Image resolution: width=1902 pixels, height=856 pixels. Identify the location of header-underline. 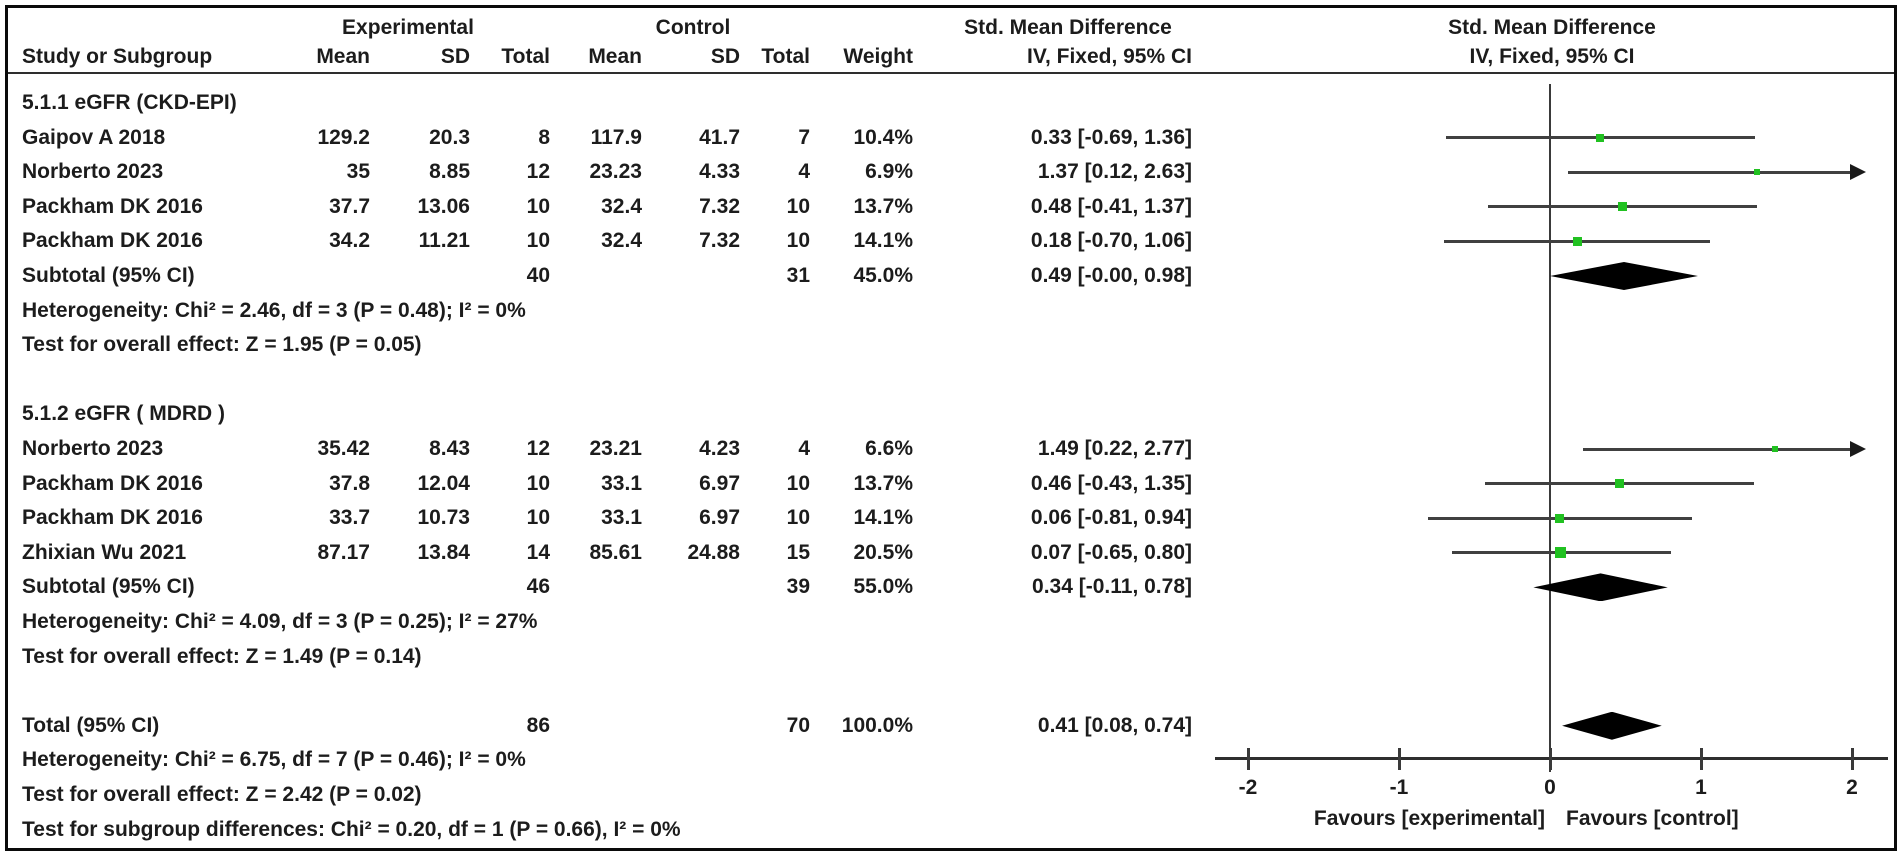
(951, 73).